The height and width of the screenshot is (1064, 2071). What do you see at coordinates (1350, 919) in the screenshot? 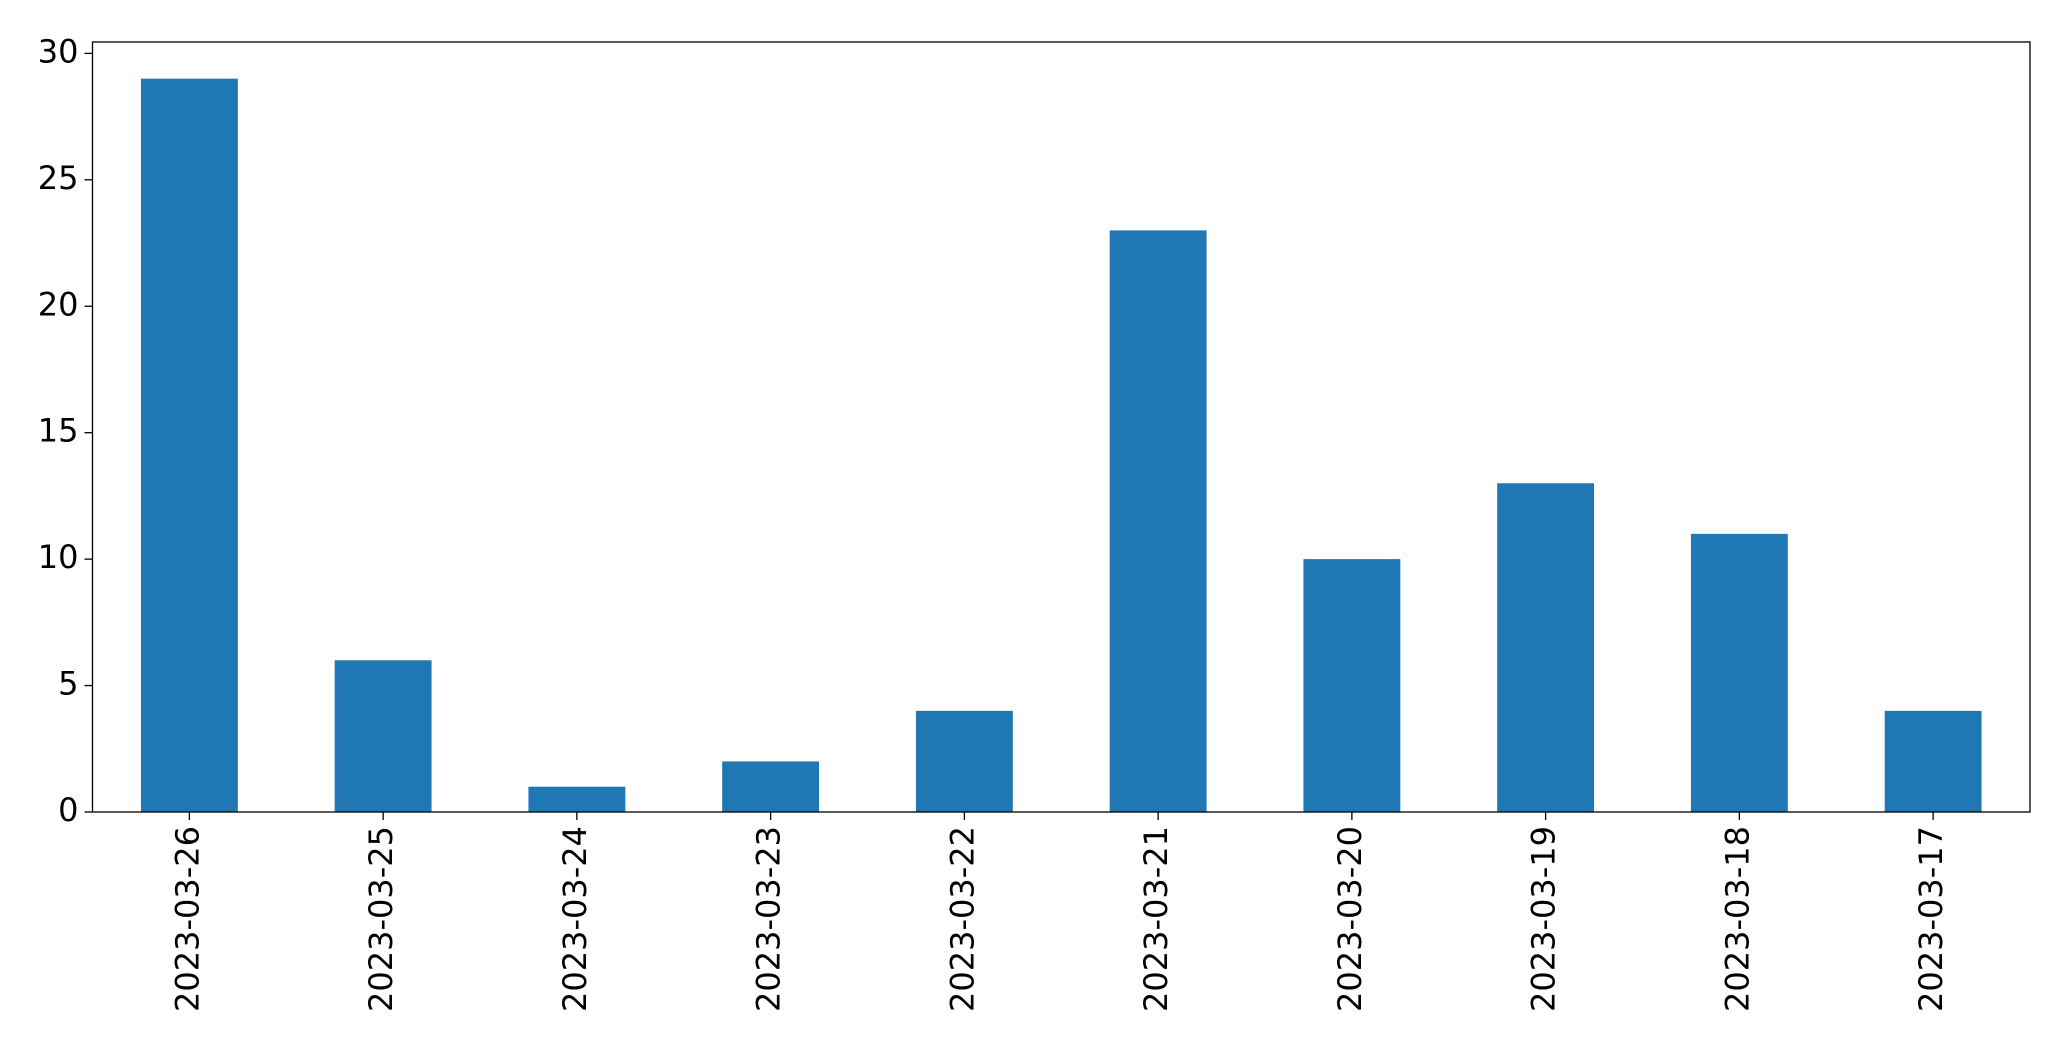
I see `x-tick-label: 2023-03-20` at bounding box center [1350, 919].